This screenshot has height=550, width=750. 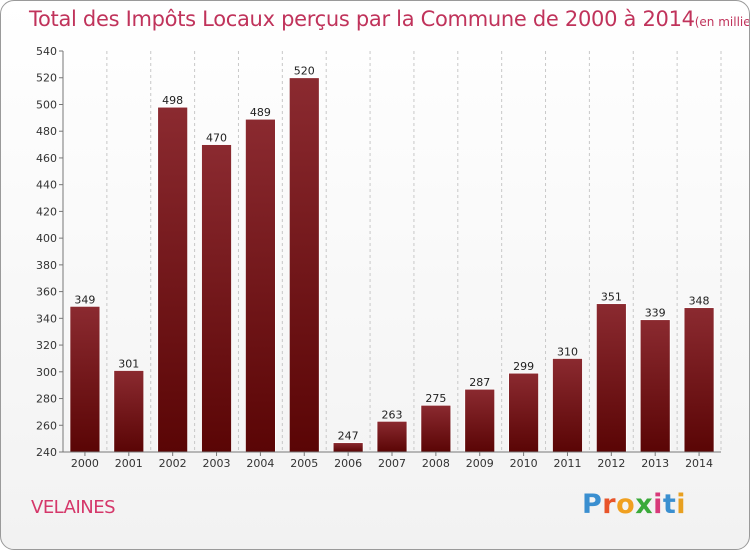 I want to click on x-tick-label: 2010, so click(x=524, y=463).